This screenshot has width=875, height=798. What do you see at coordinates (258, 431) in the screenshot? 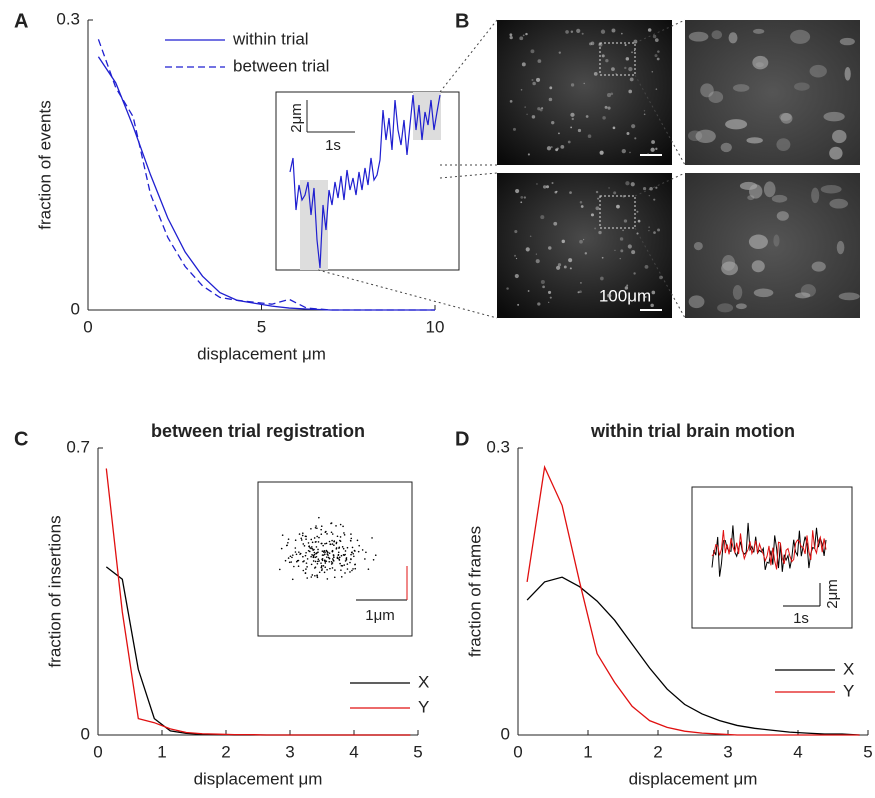
I see `chart-title: between trial registration` at bounding box center [258, 431].